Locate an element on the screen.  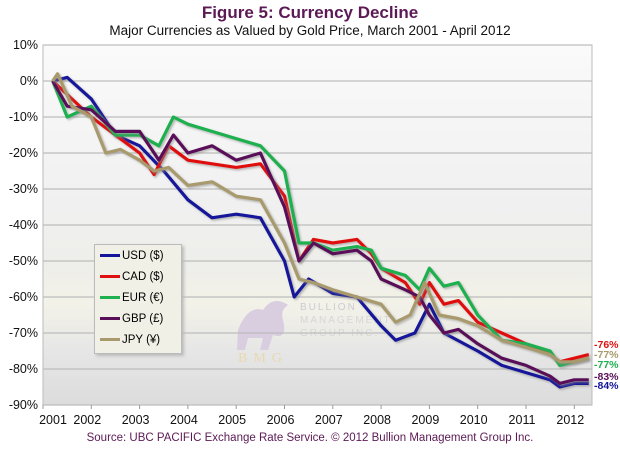
y-tick-label: 10% is located at coordinates (25, 45).